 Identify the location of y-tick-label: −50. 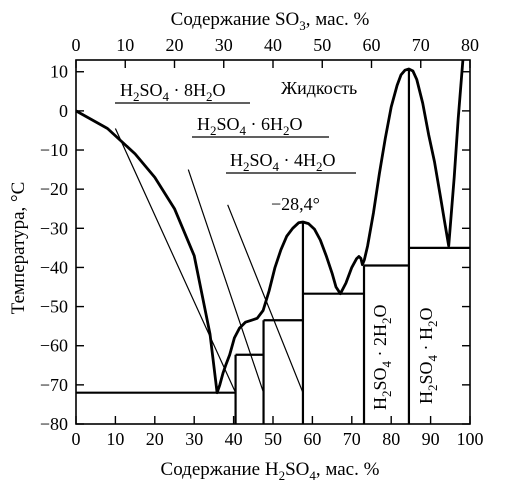
(54, 307).